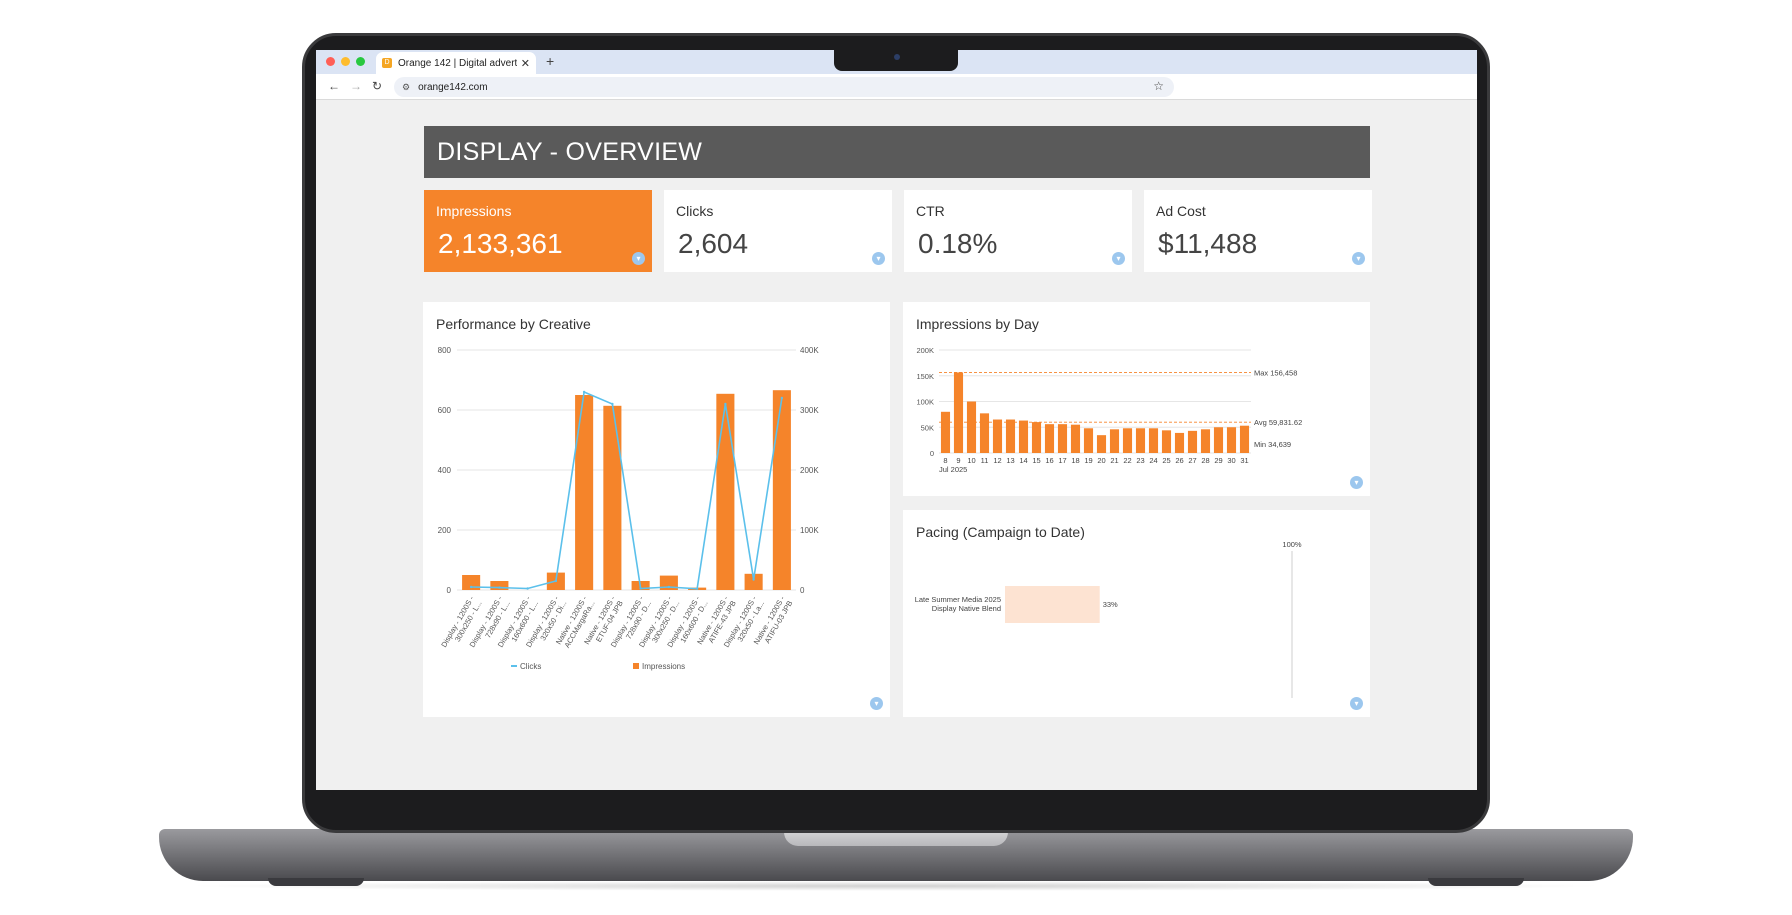  I want to click on kpi-ctr: CTR 0.18% ▾, so click(1018, 231).